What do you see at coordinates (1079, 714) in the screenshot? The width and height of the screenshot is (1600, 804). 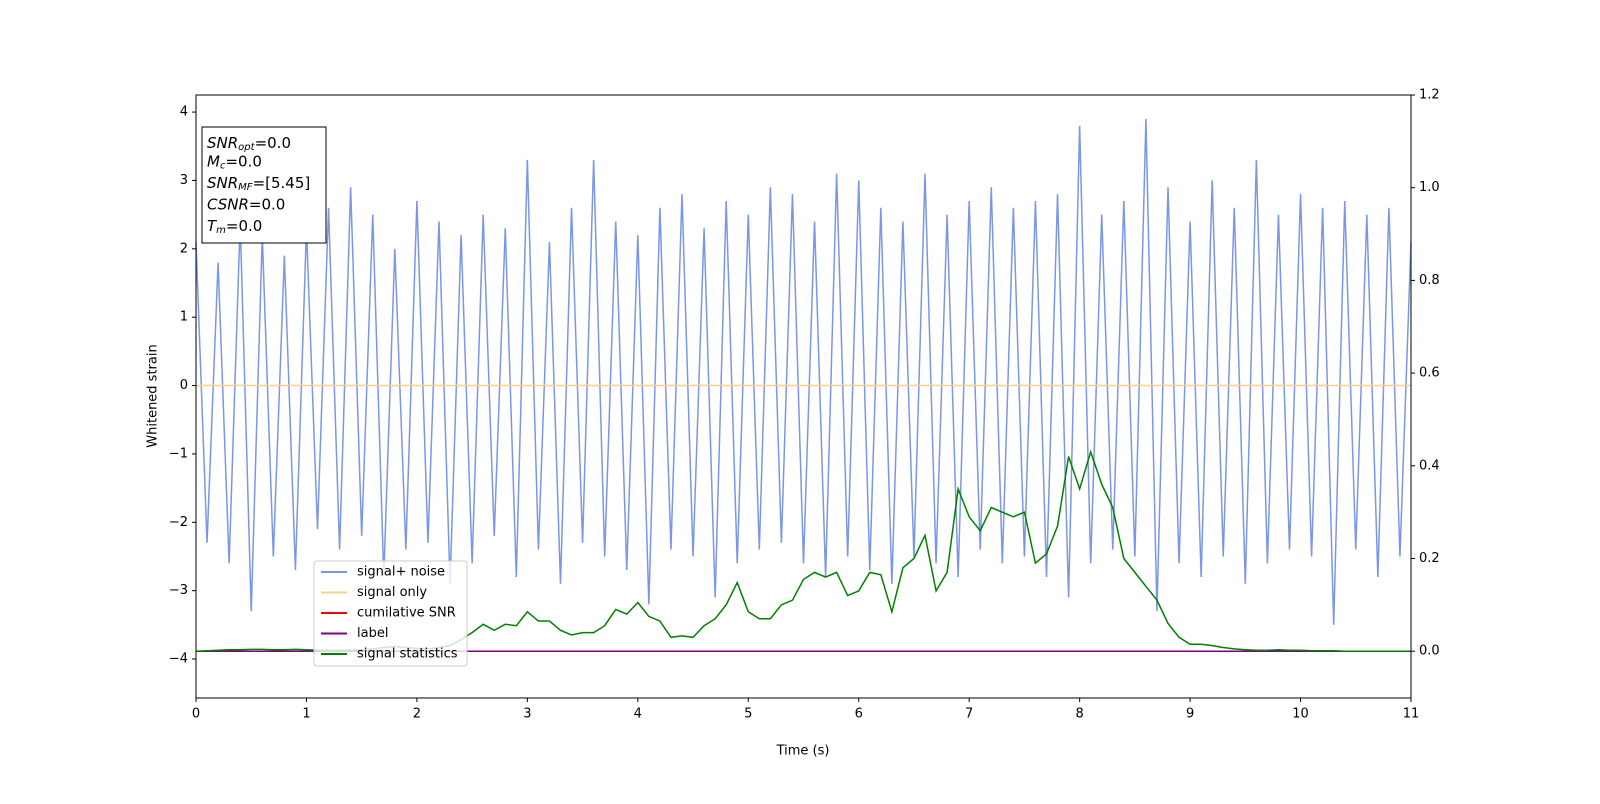 I see `x-tick-label: 8` at bounding box center [1079, 714].